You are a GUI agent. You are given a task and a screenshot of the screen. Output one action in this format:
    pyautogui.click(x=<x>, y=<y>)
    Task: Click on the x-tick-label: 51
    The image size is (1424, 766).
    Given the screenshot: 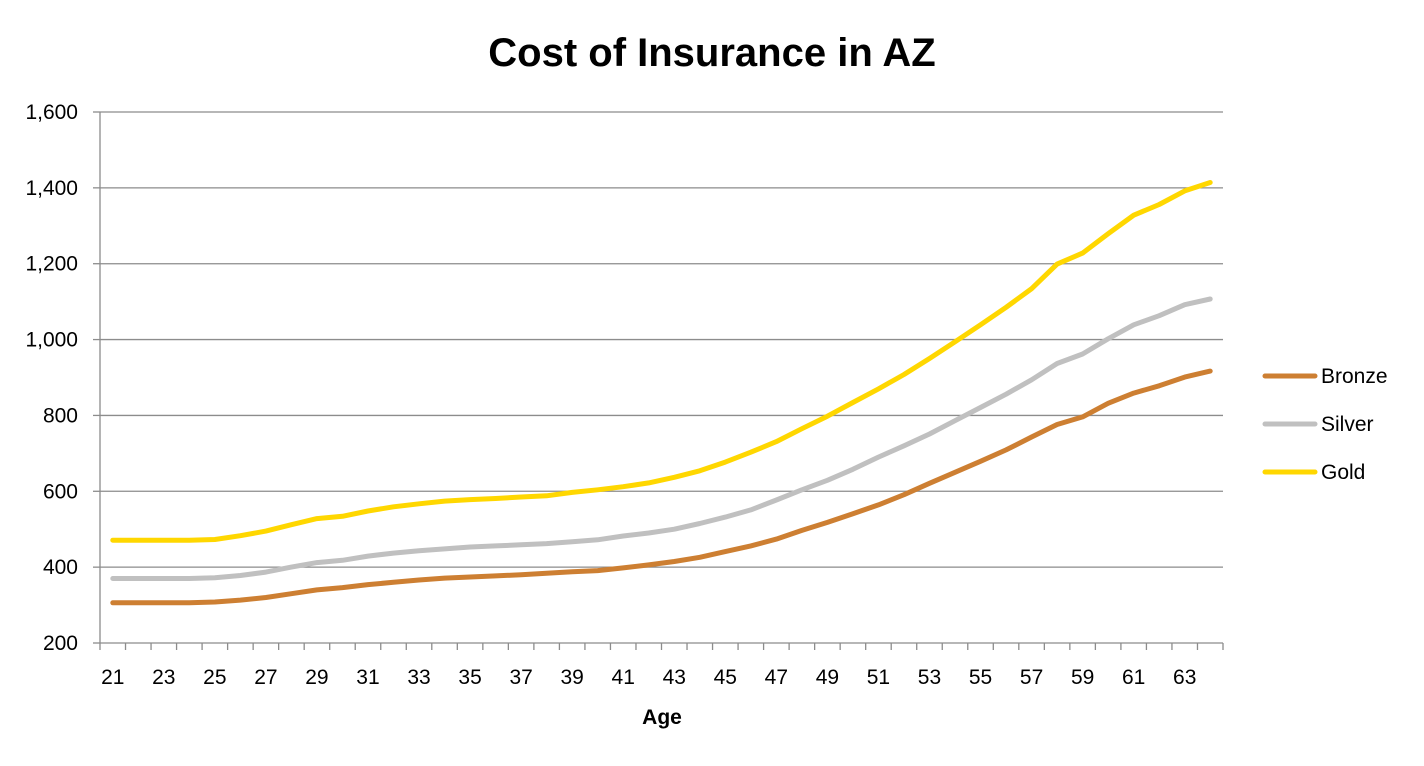 What is the action you would take?
    pyautogui.click(x=878, y=677)
    